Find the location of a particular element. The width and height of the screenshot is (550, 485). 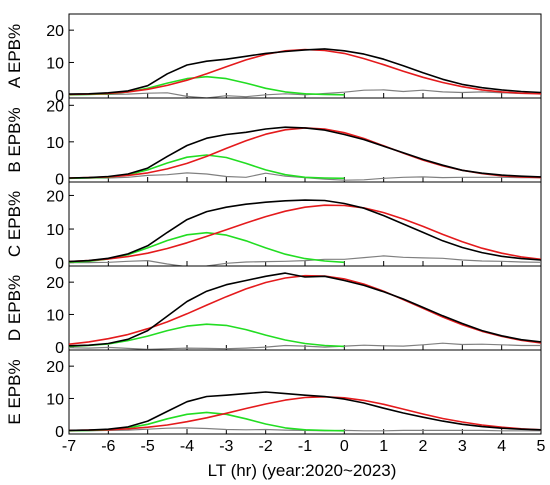

panel-c-y-axis-title: C EPB% is located at coordinates (14, 224).